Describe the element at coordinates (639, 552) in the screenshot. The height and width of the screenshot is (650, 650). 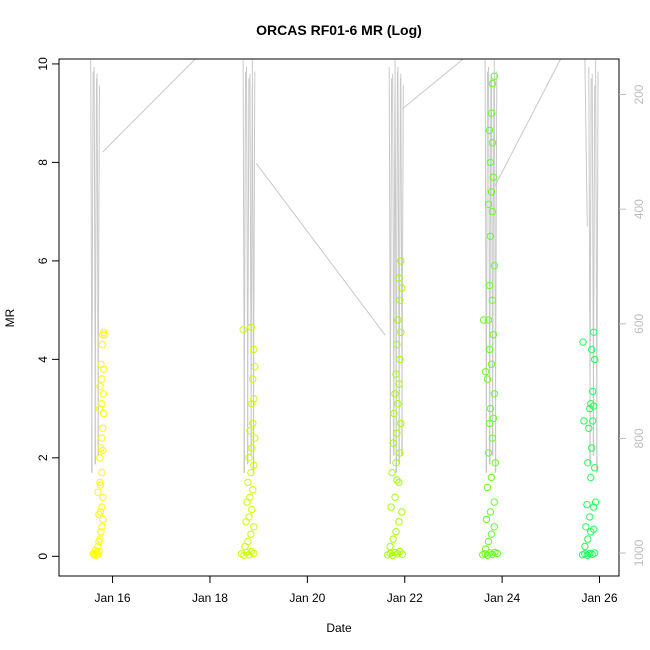
I see `right-tick-label: 1000` at that location.